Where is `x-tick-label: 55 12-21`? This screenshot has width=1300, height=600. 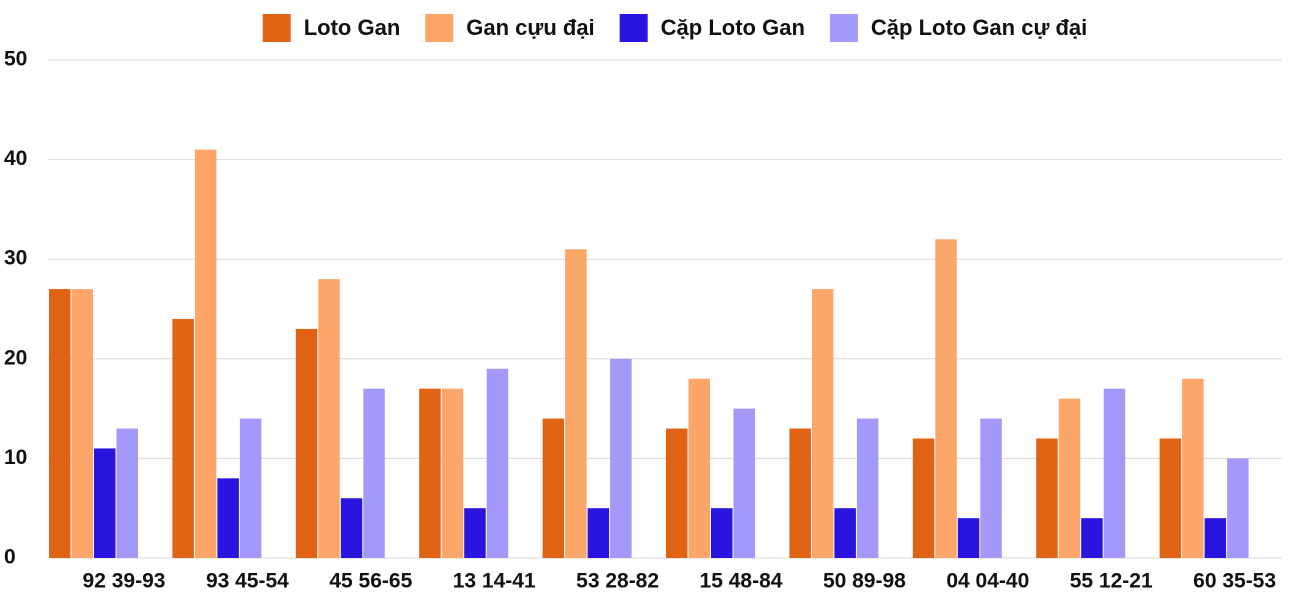
x-tick-label: 55 12-21 is located at coordinates (1111, 581).